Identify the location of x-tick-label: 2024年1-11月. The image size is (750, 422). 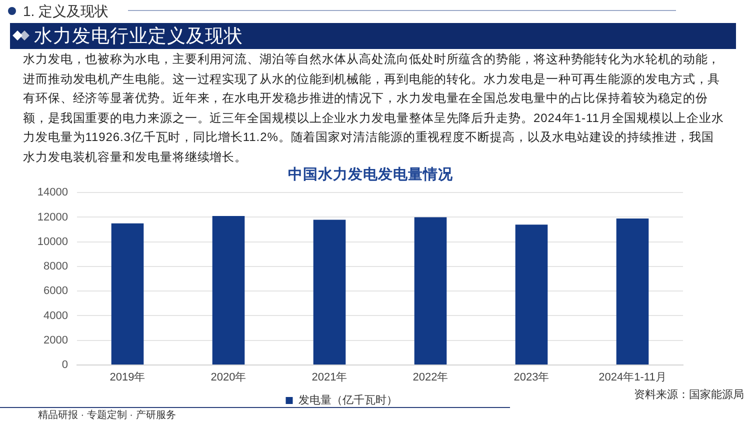
(632, 378).